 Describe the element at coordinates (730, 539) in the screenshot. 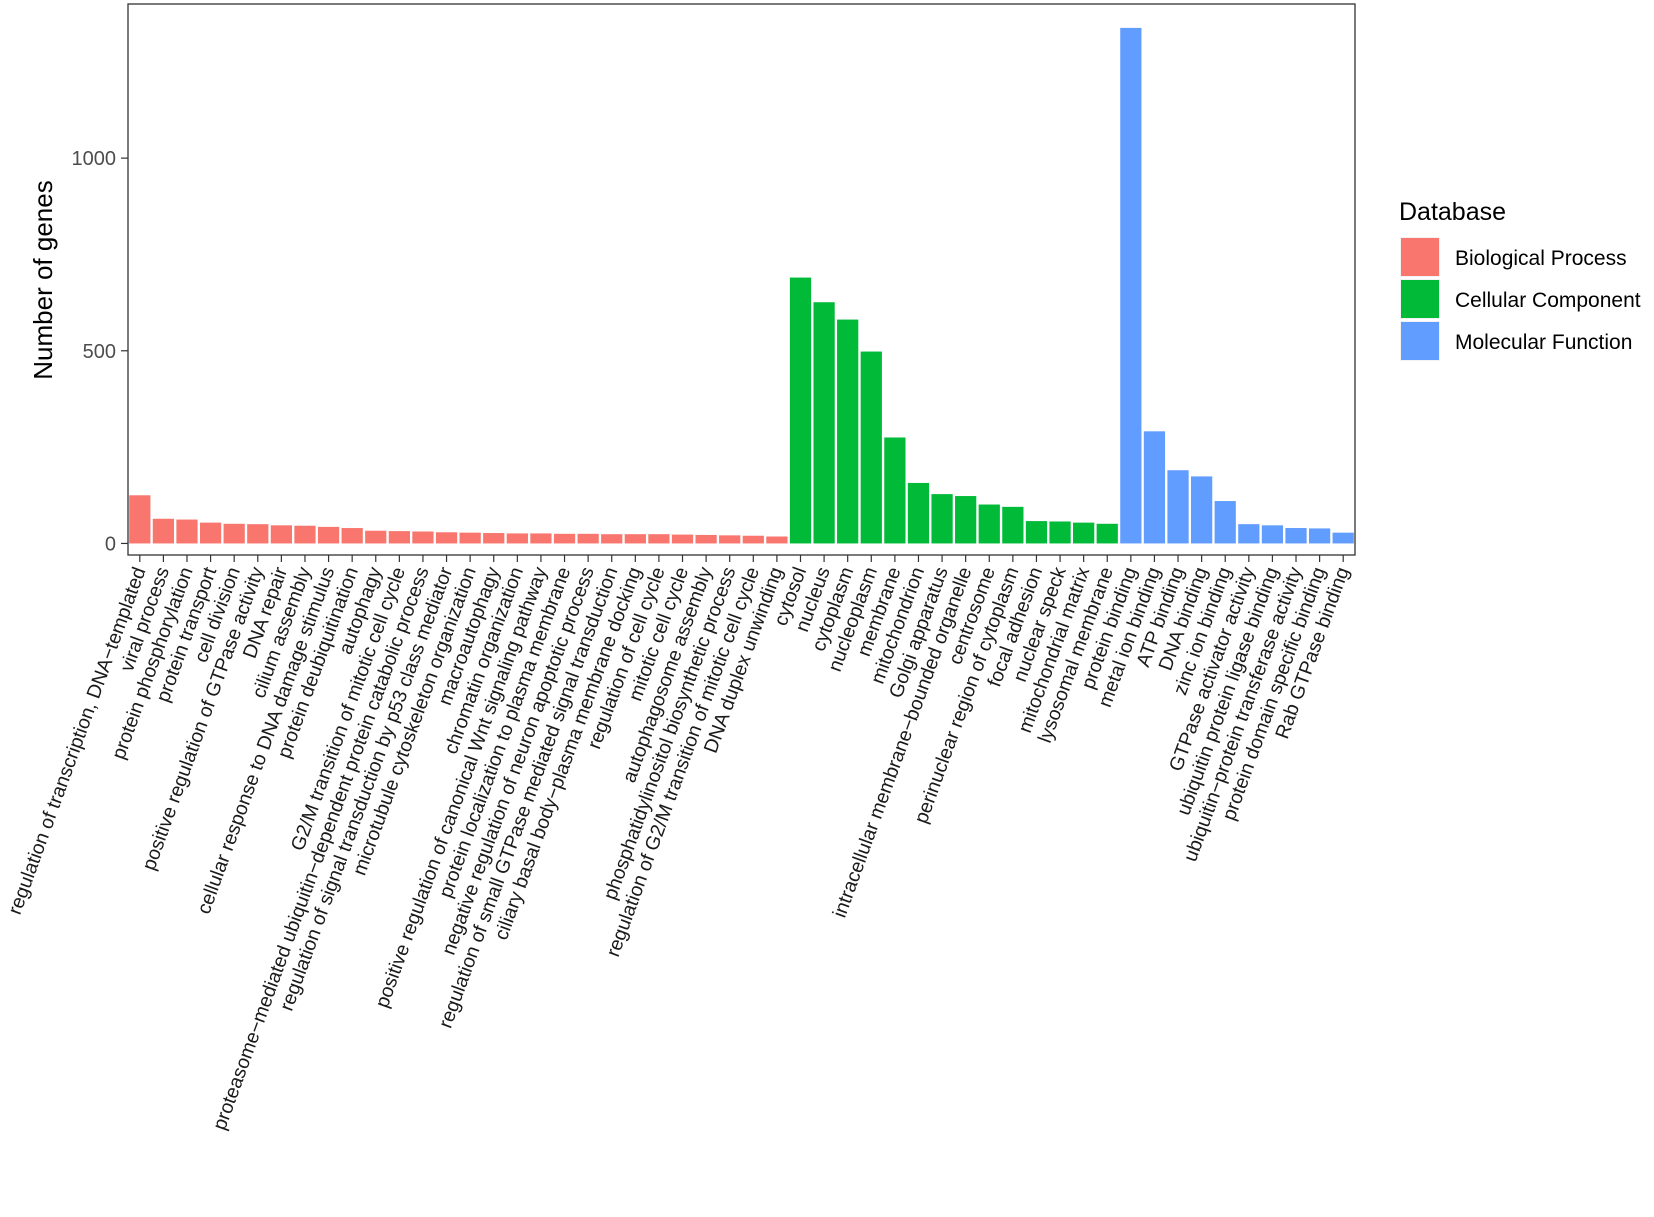

I see `bar-phosphatidylinositol-biosynthetic-process` at that location.